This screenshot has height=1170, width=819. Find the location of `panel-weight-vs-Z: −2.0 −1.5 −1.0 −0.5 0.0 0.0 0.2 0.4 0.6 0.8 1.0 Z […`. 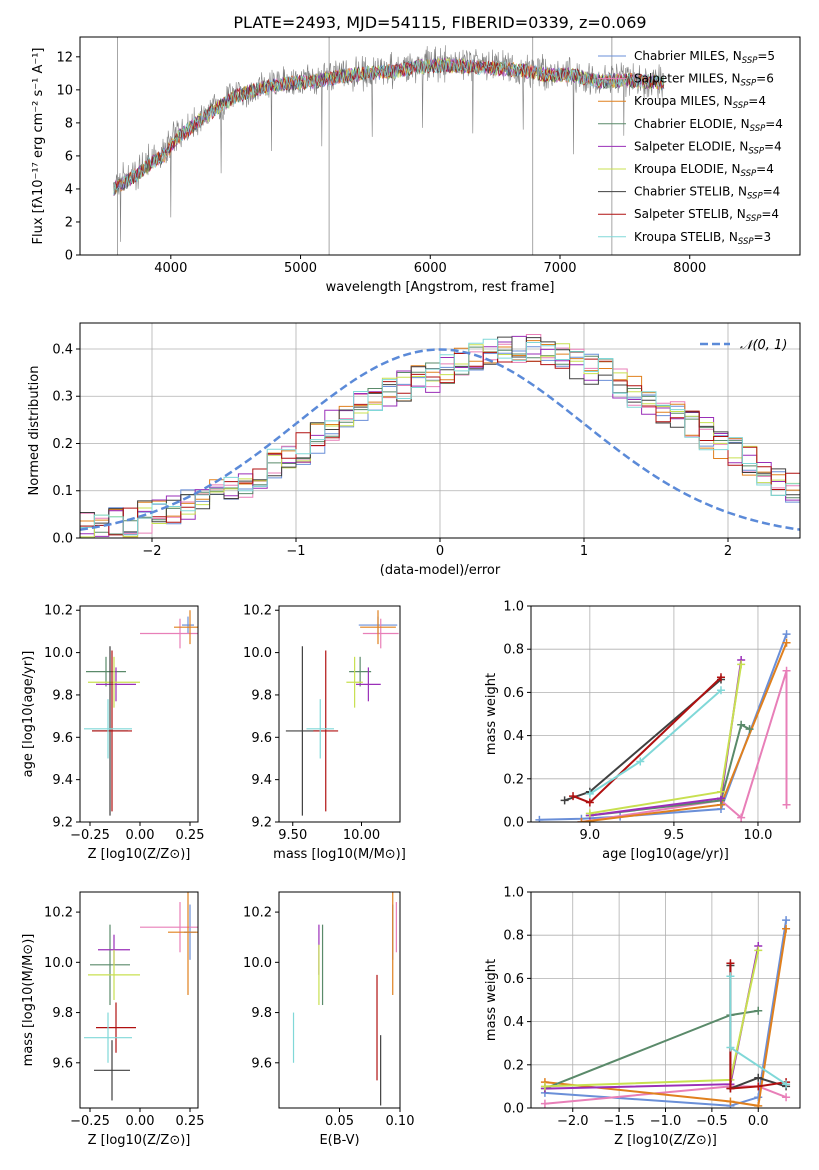

panel-weight-vs-Z: −2.0 −1.5 −1.0 −0.5 0.0 0.0 0.2 0.4 0.6 0.8 1.0 Z [… is located at coordinates (642, 1017).